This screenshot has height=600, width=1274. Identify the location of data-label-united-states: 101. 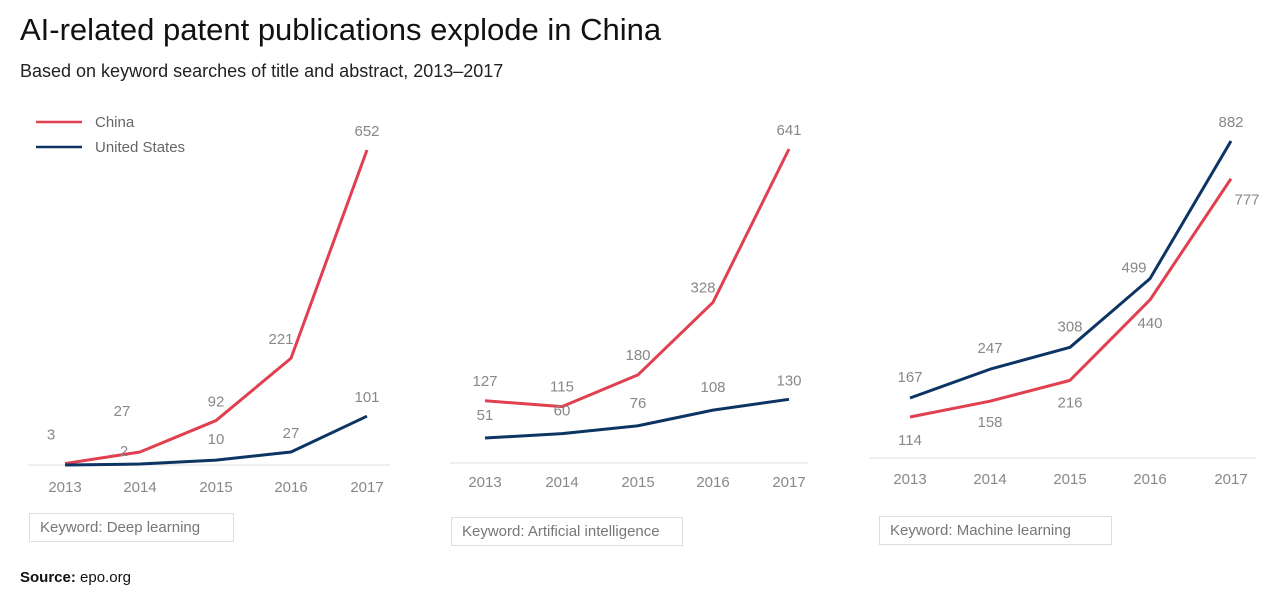
(366, 397).